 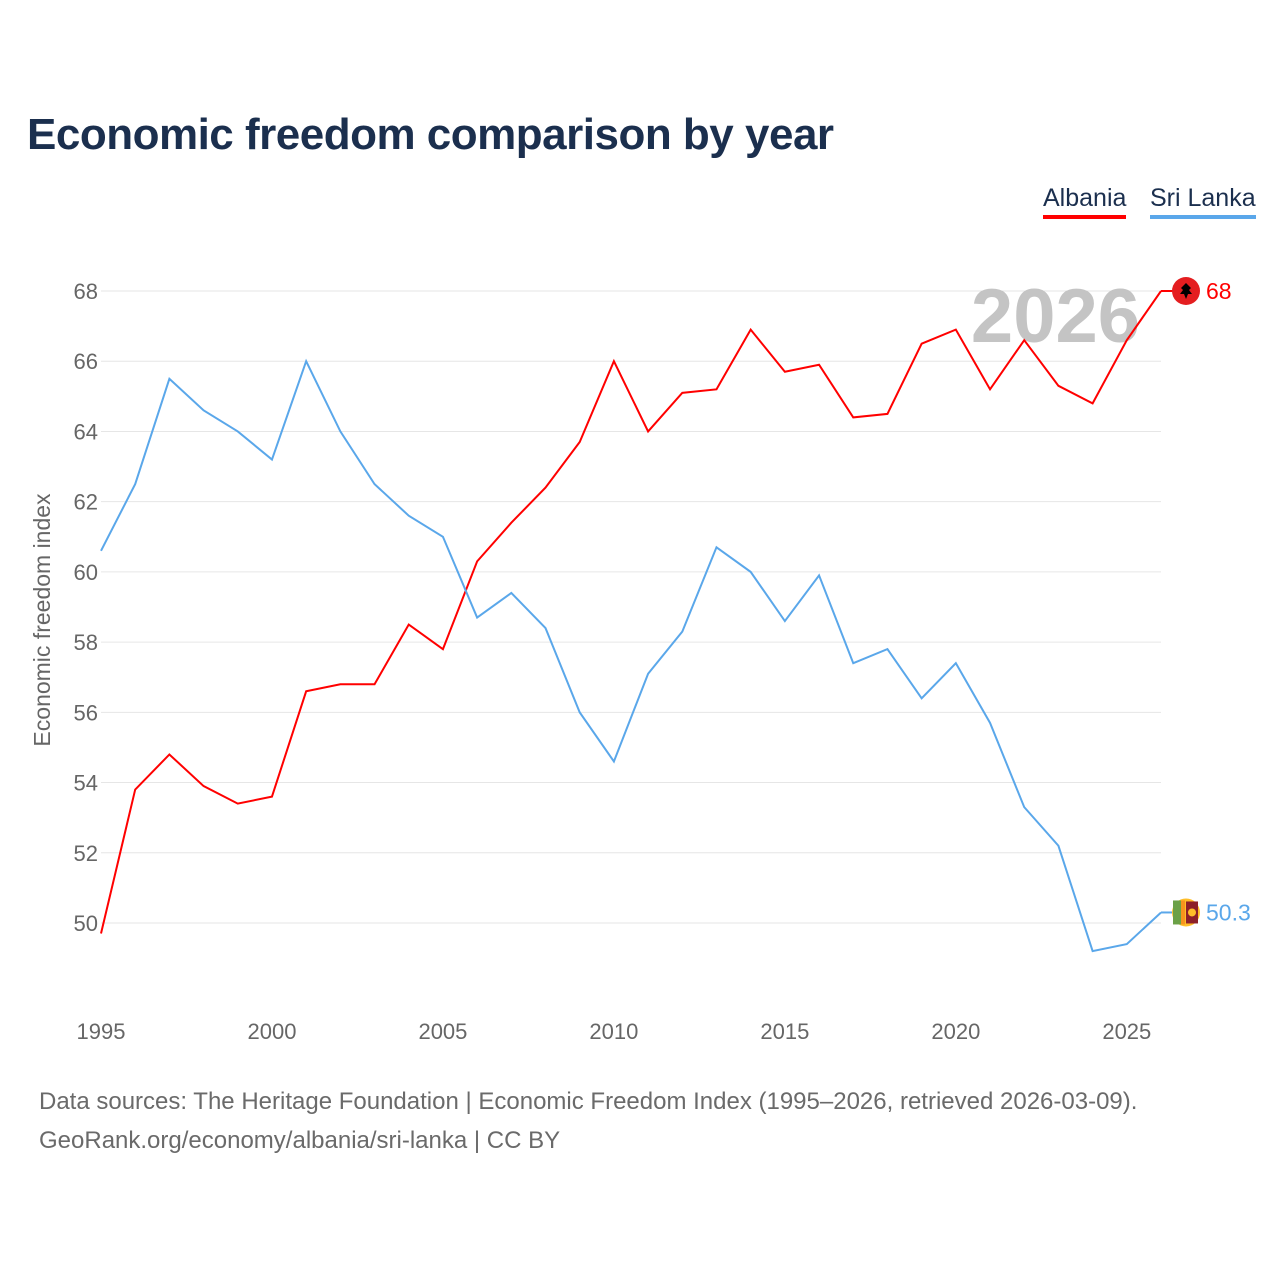 I want to click on y-tick-label: 64, so click(x=86, y=431).